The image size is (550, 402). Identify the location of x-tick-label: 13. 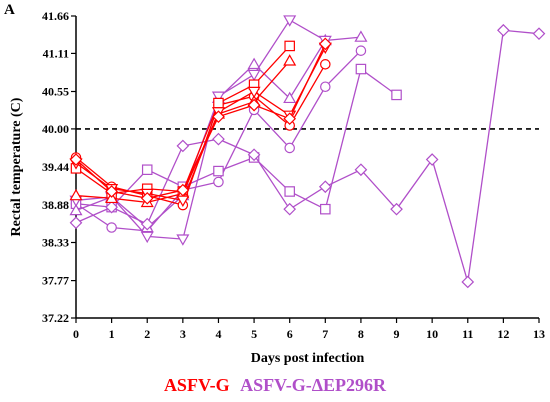
(539, 334).